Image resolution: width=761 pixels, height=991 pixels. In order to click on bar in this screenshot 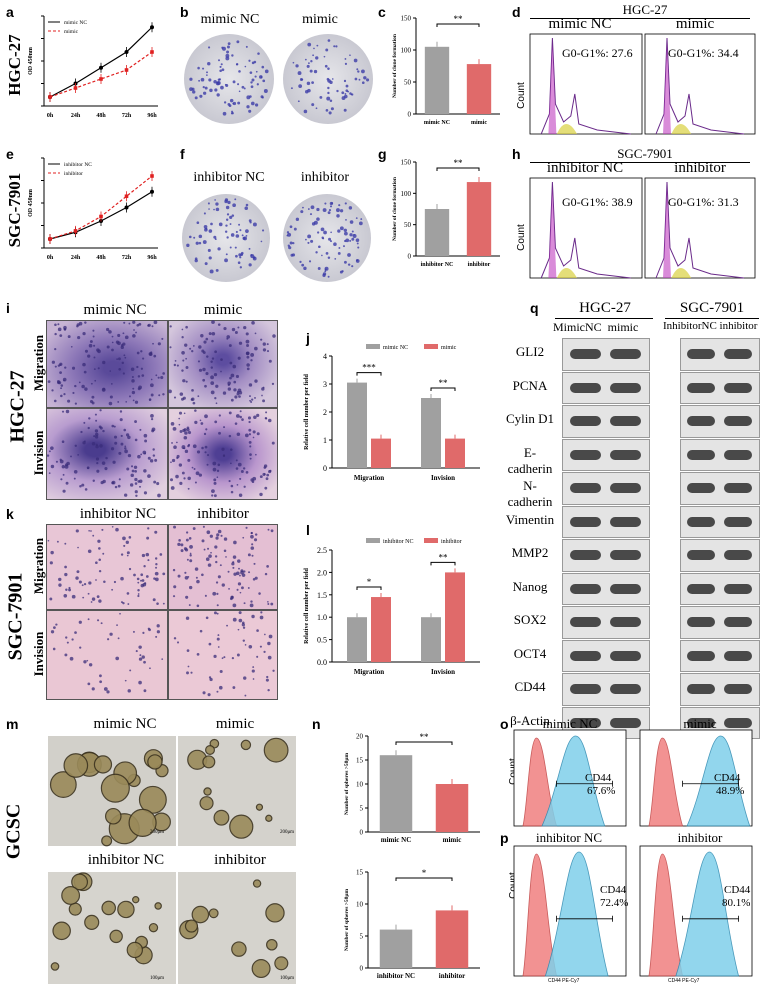, I will do `click(437, 80)`.